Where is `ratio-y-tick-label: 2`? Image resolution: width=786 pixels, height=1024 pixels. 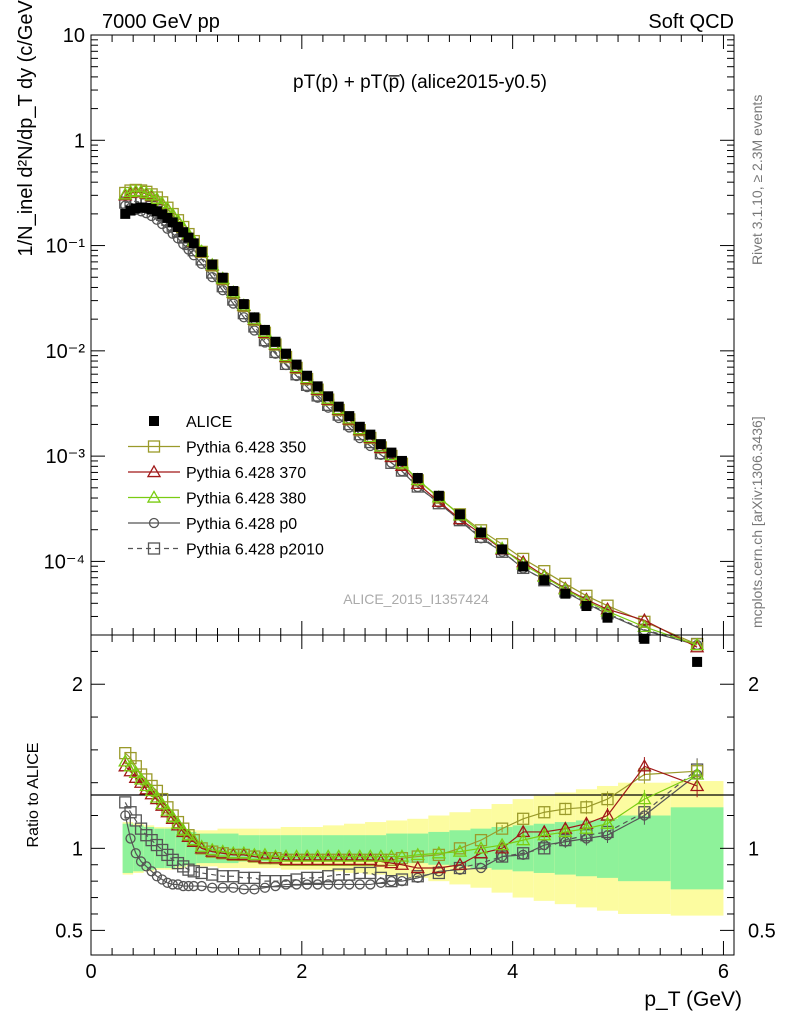
ratio-y-tick-label: 2 is located at coordinates (77, 685).